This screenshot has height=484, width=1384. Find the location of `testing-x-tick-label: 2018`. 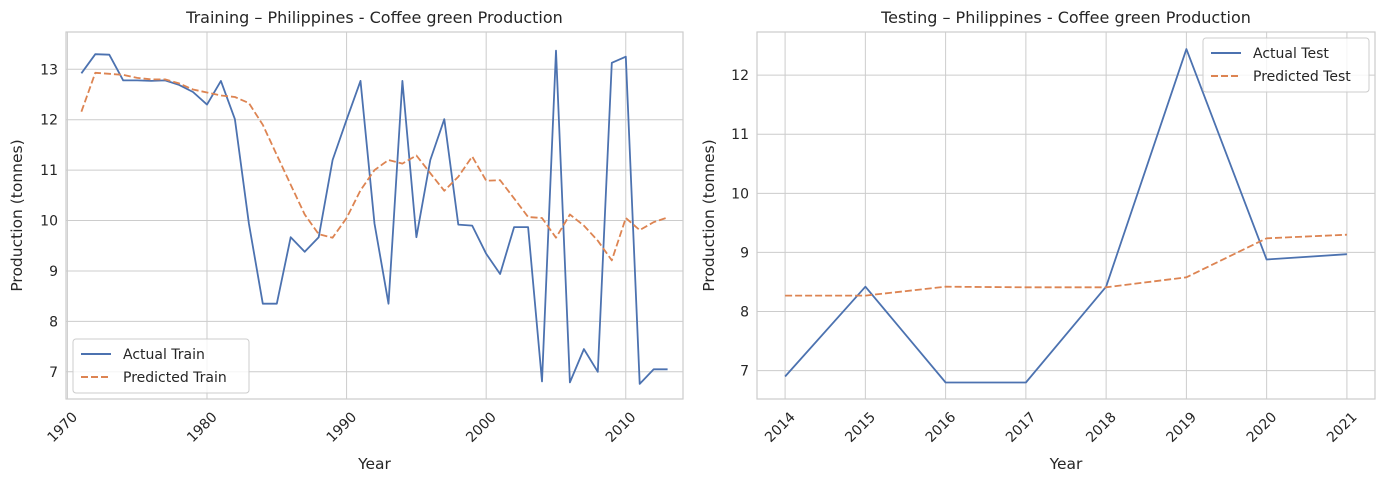

testing-x-tick-label: 2018 is located at coordinates (1101, 427).